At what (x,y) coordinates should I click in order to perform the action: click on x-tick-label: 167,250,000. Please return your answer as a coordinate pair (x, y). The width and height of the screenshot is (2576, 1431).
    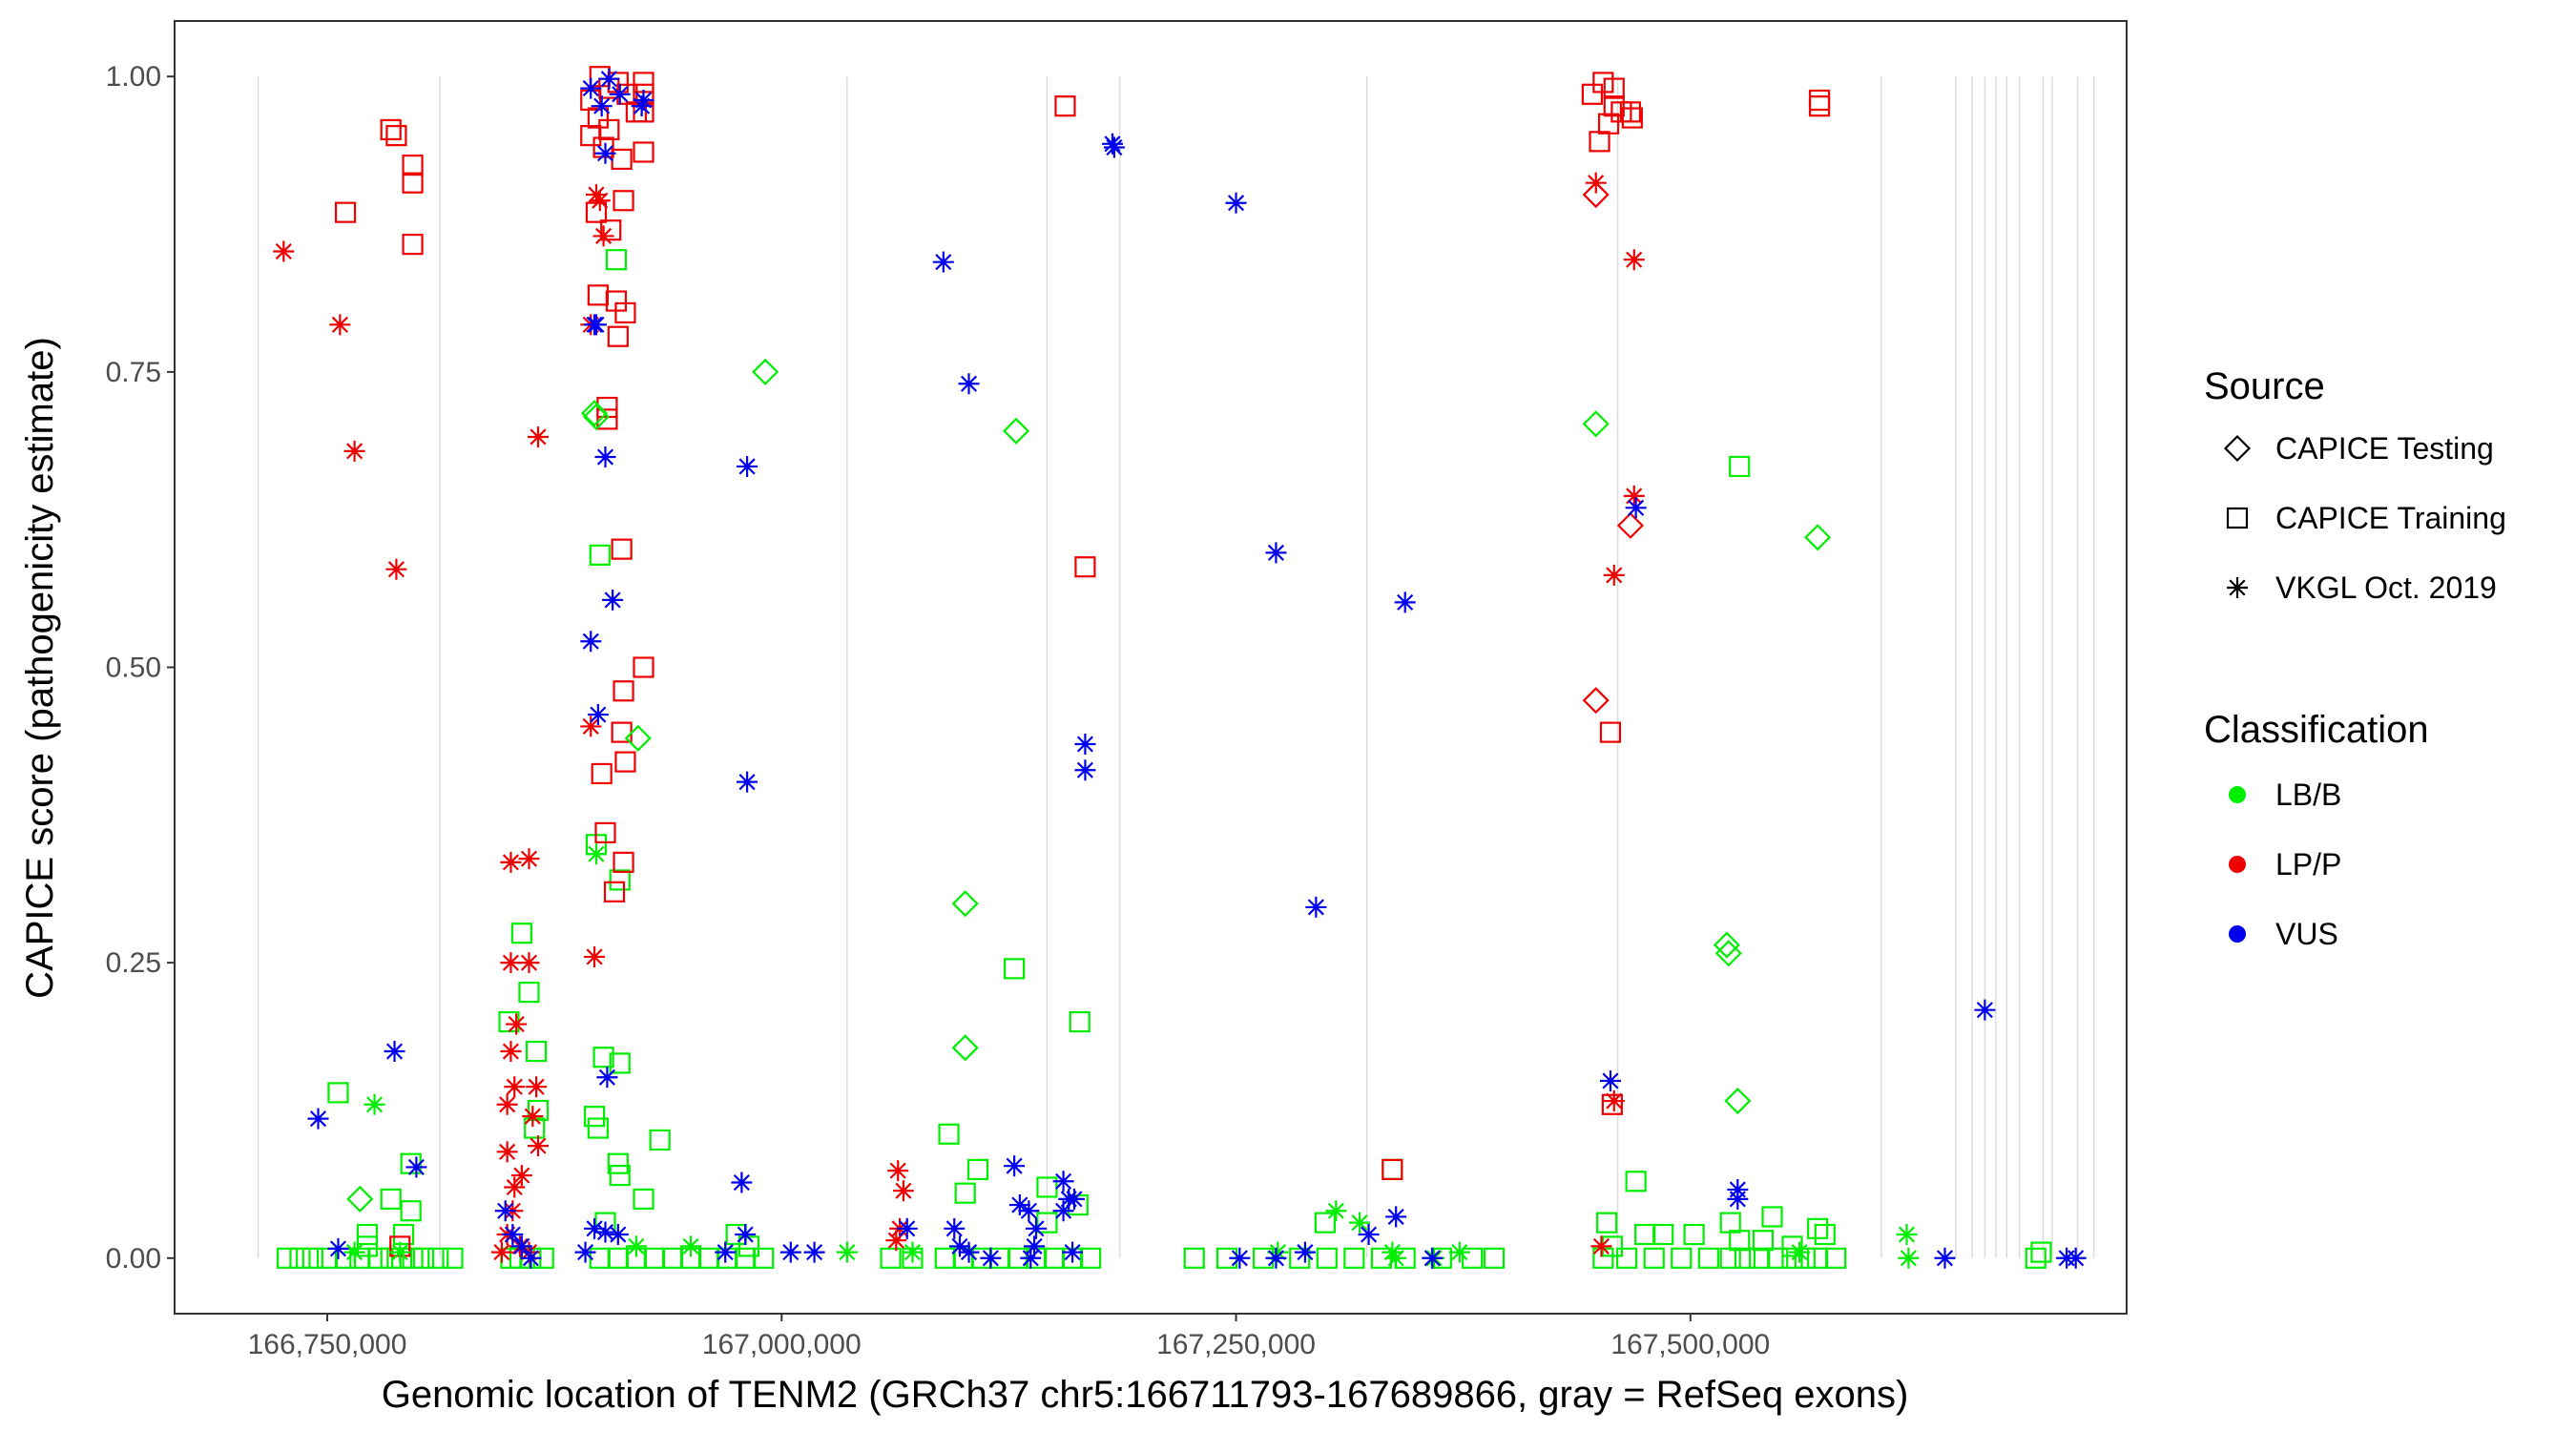
    Looking at the image, I should click on (1236, 1344).